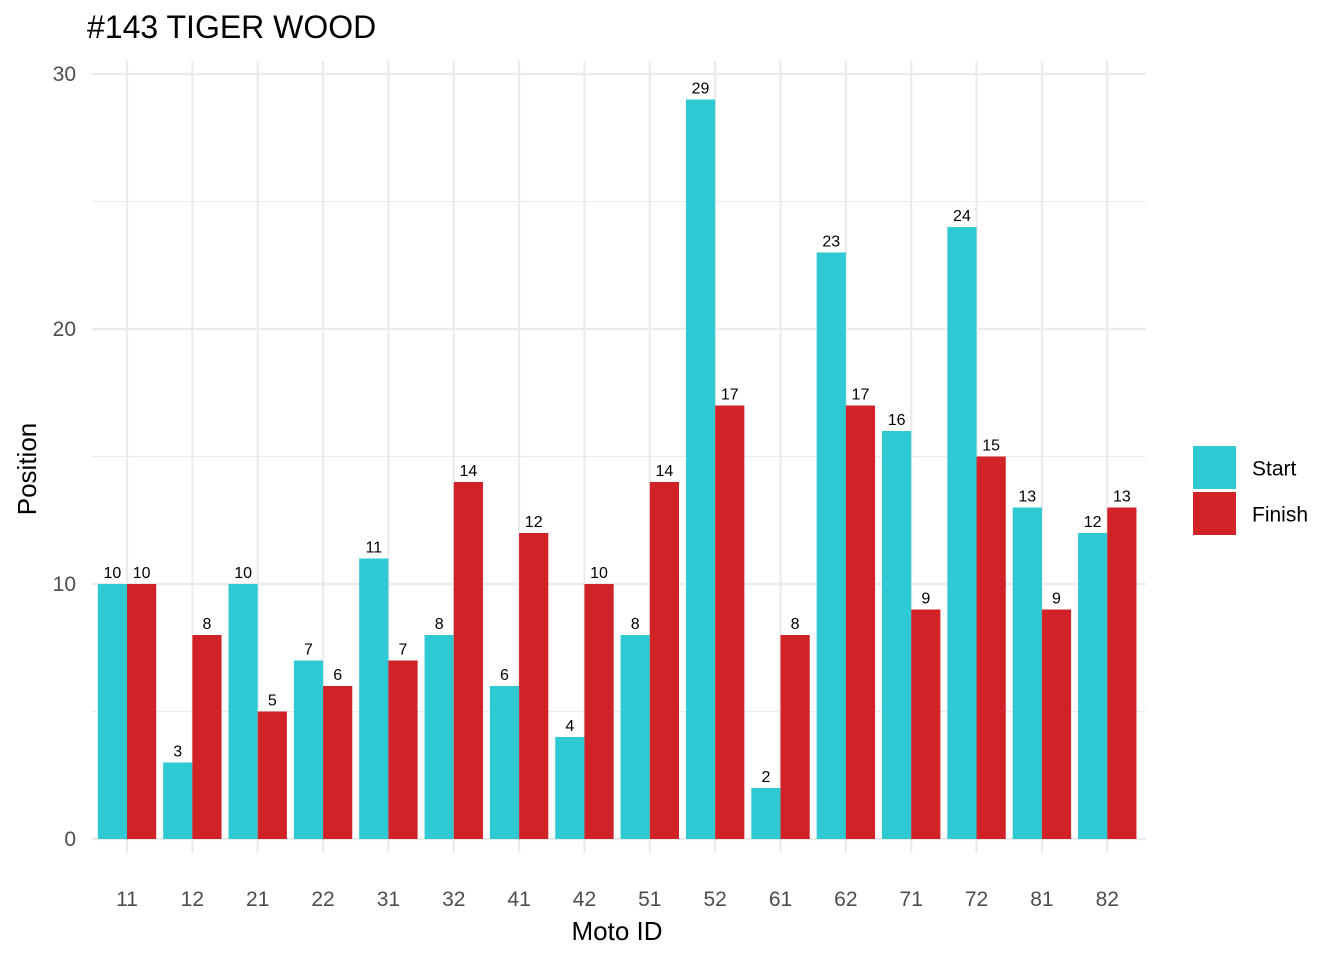 The image size is (1344, 960). I want to click on x-tick-label: 81, so click(1041, 899).